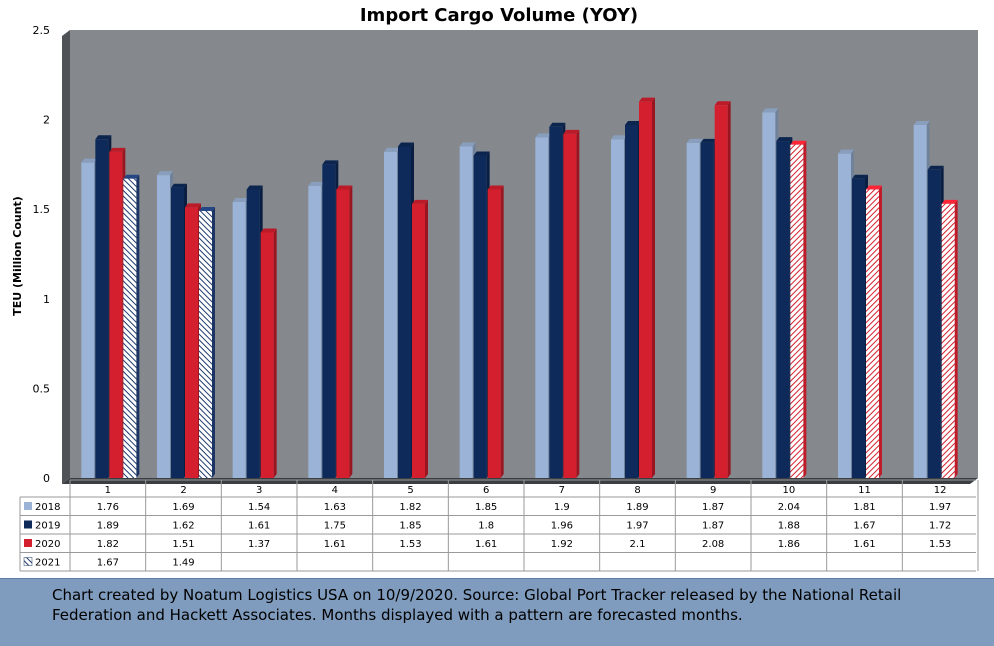 This screenshot has height=646, width=994. Describe the element at coordinates (46, 299) in the screenshot. I see `y-tick-label: 1` at that location.